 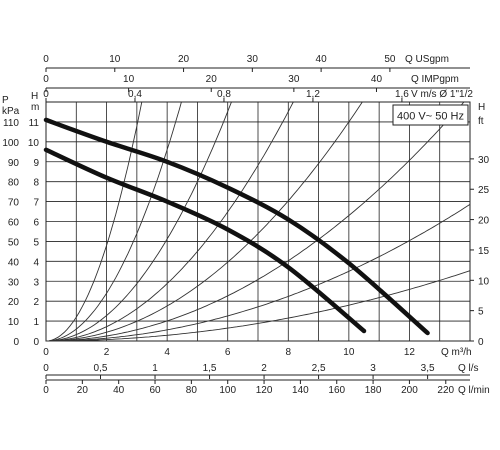 What do you see at coordinates (46, 79) in the screenshot?
I see `top-axis-impgpm-tick-label: 0` at bounding box center [46, 79].